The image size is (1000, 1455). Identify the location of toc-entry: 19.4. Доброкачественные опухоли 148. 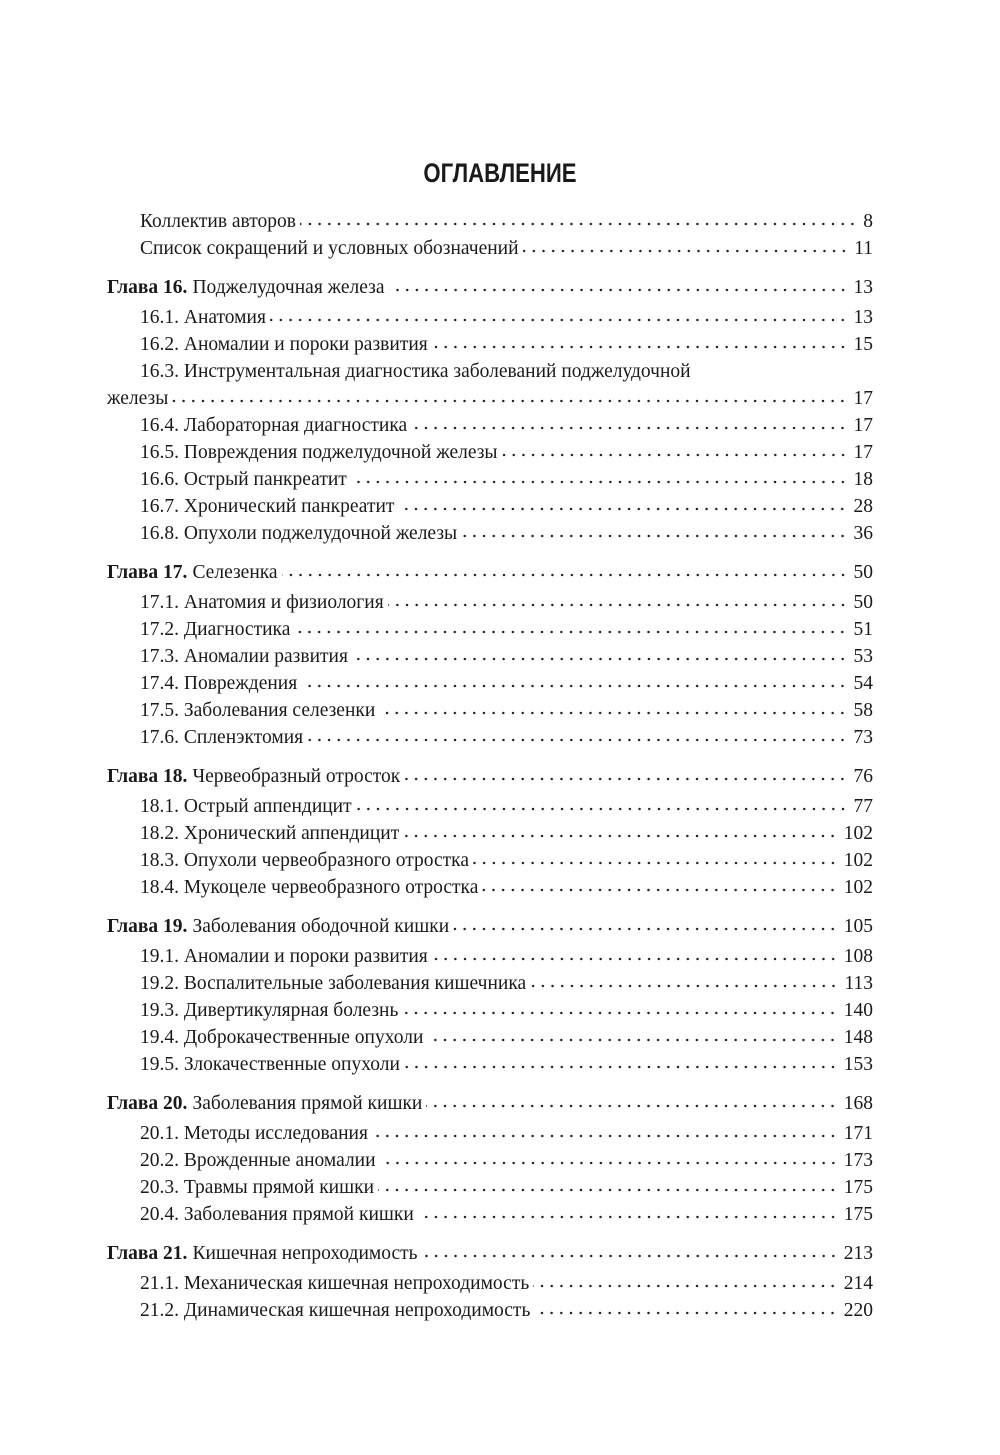
(490, 1037).